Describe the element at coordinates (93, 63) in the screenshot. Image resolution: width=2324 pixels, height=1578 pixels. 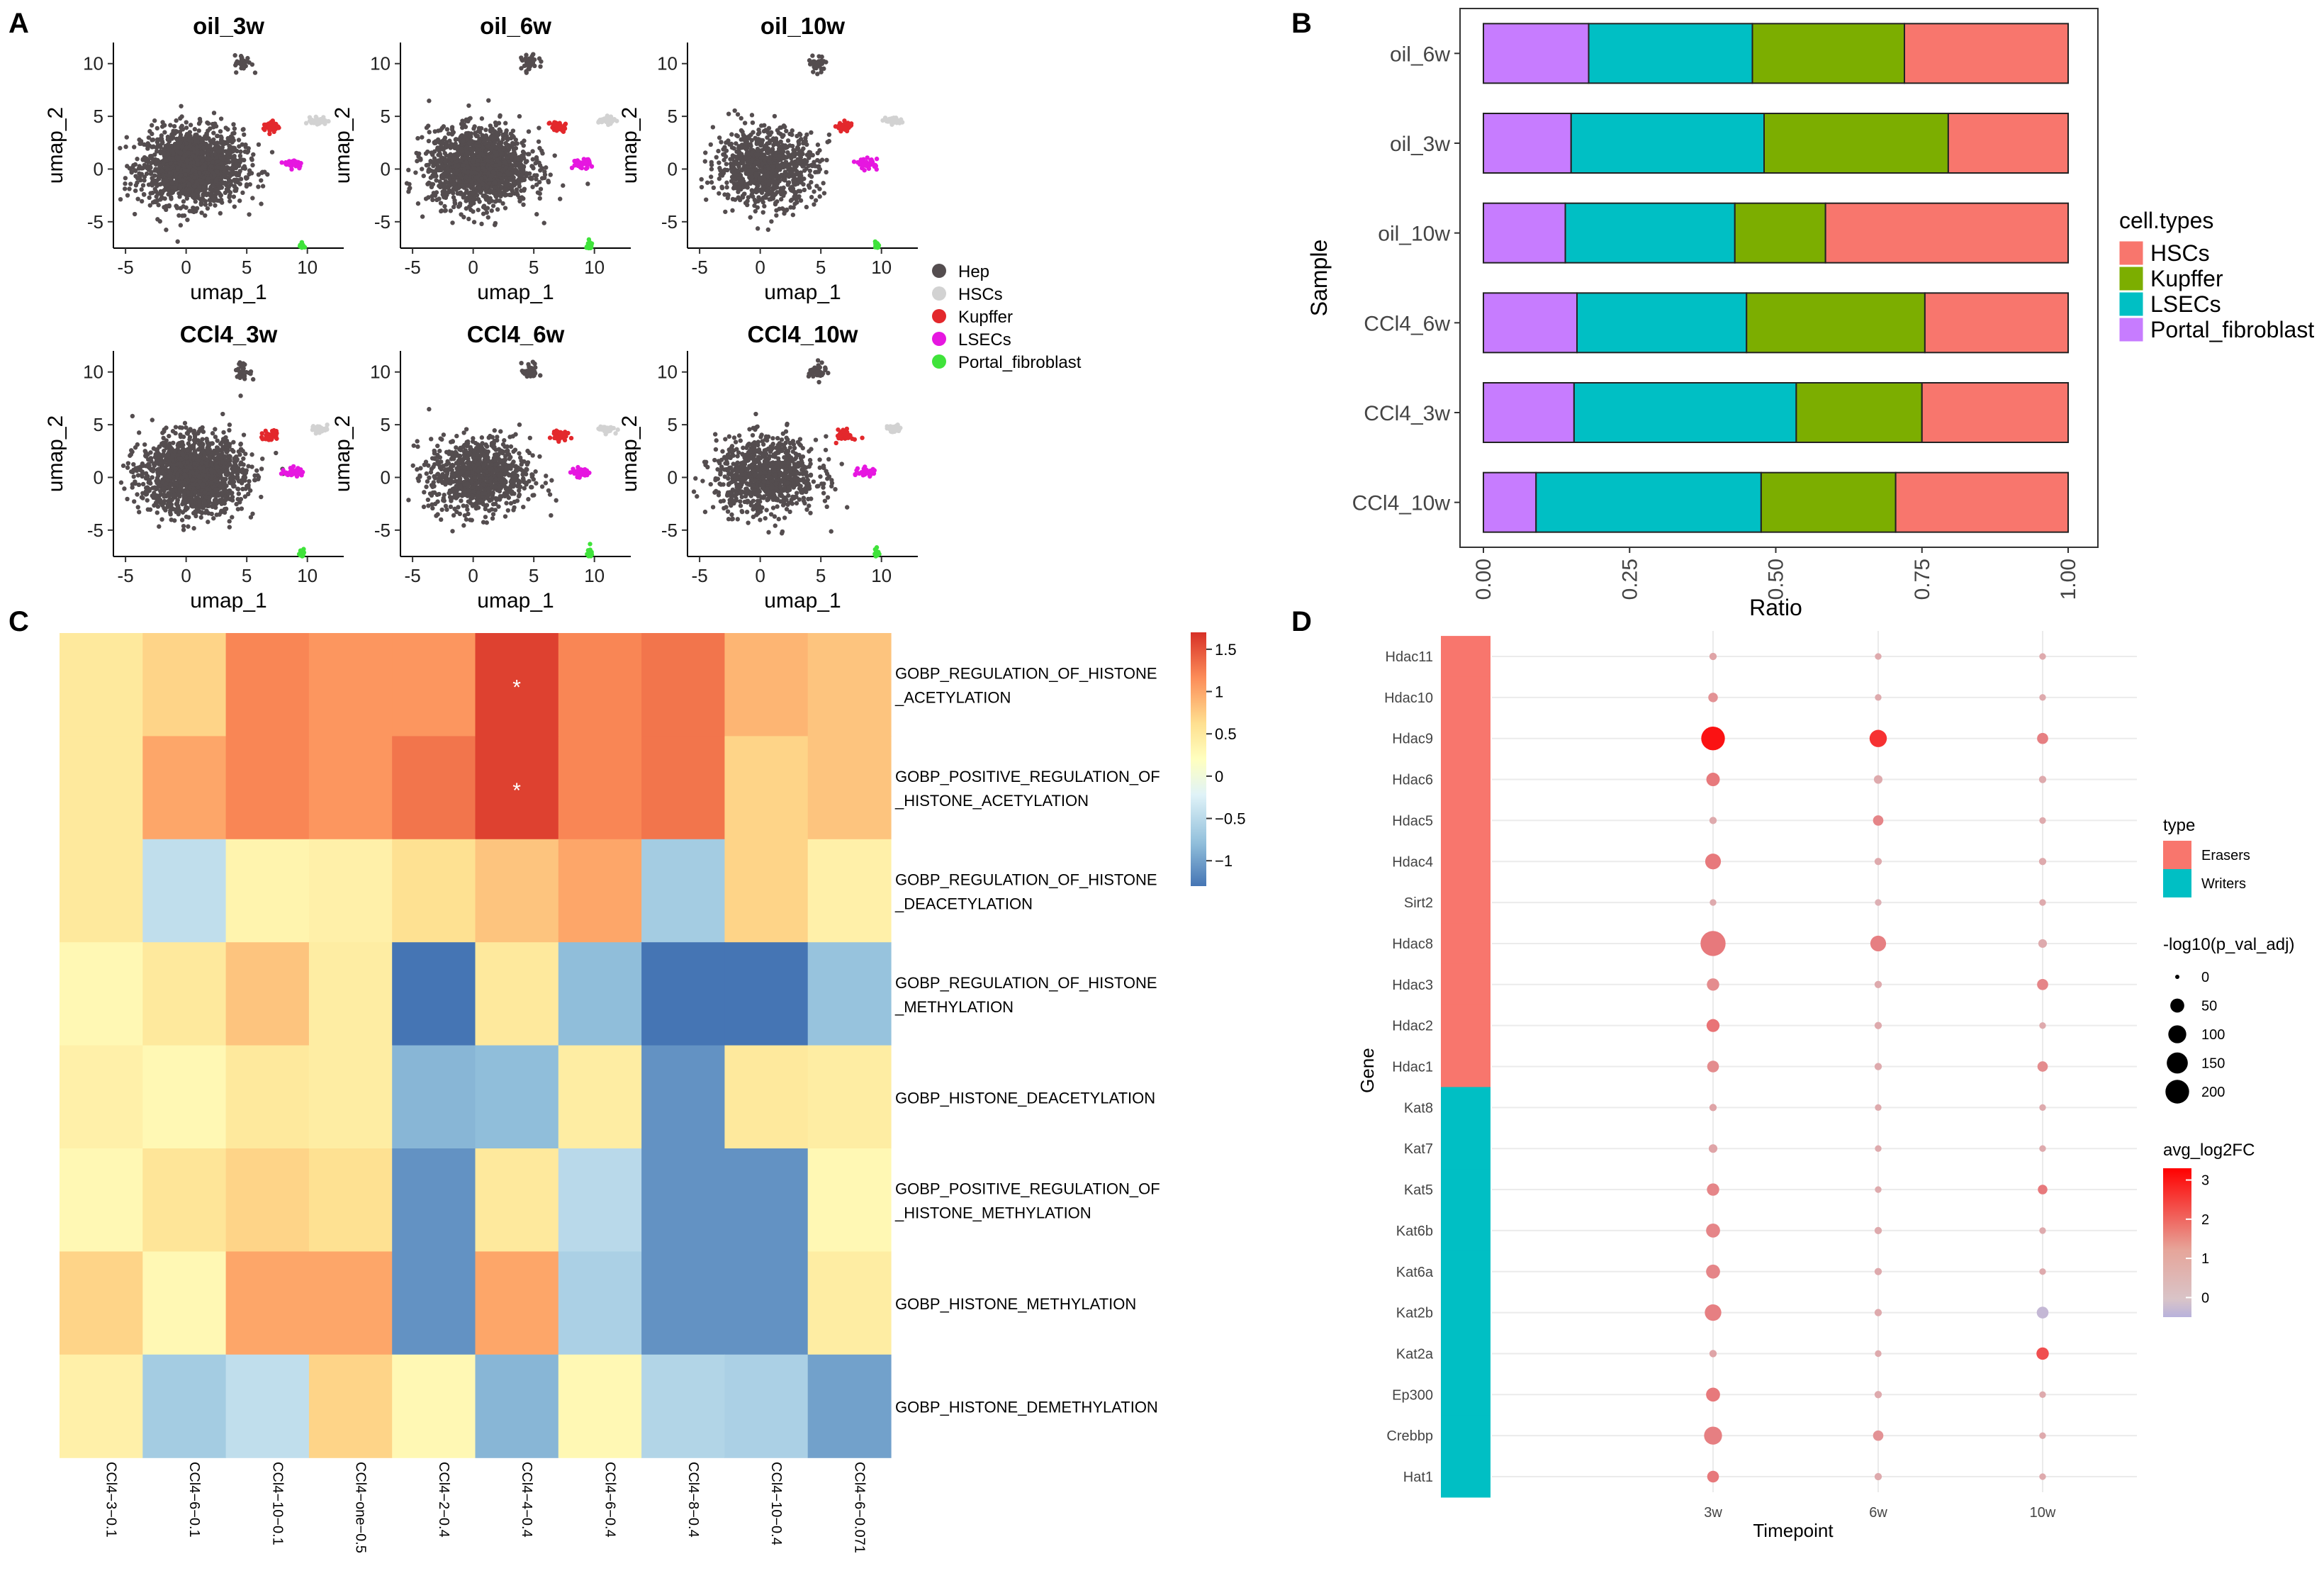
I see `y-tick-label: 10` at that location.